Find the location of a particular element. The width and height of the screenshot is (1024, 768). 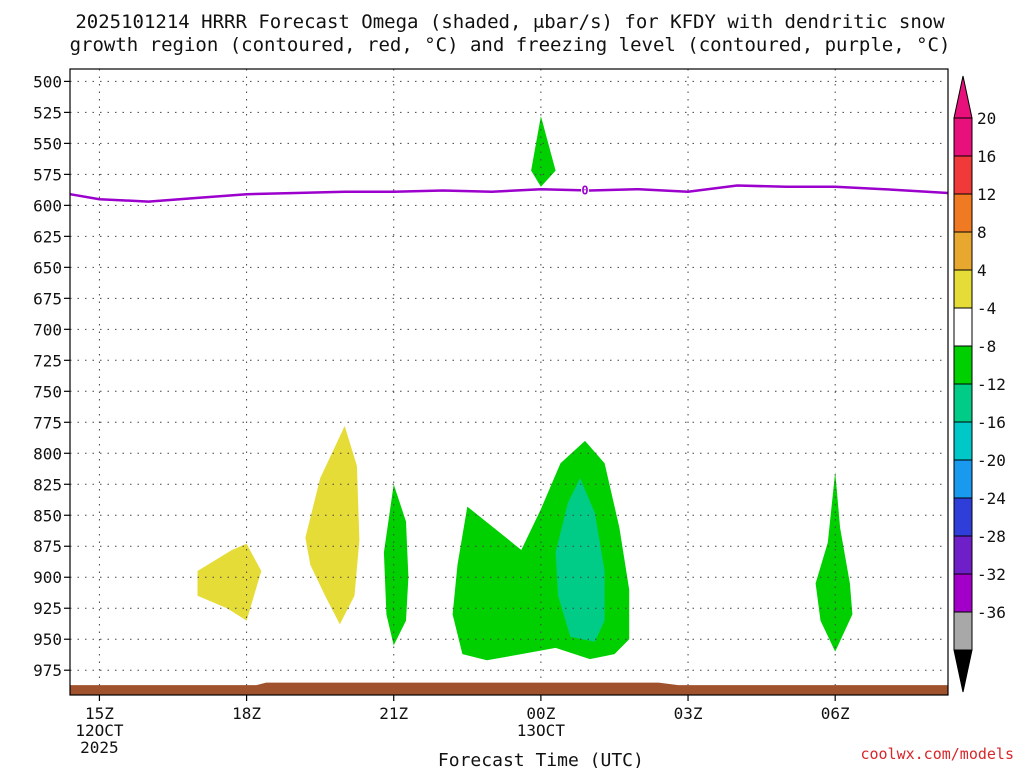

colorbar-label--4: -4 is located at coordinates (986, 308).